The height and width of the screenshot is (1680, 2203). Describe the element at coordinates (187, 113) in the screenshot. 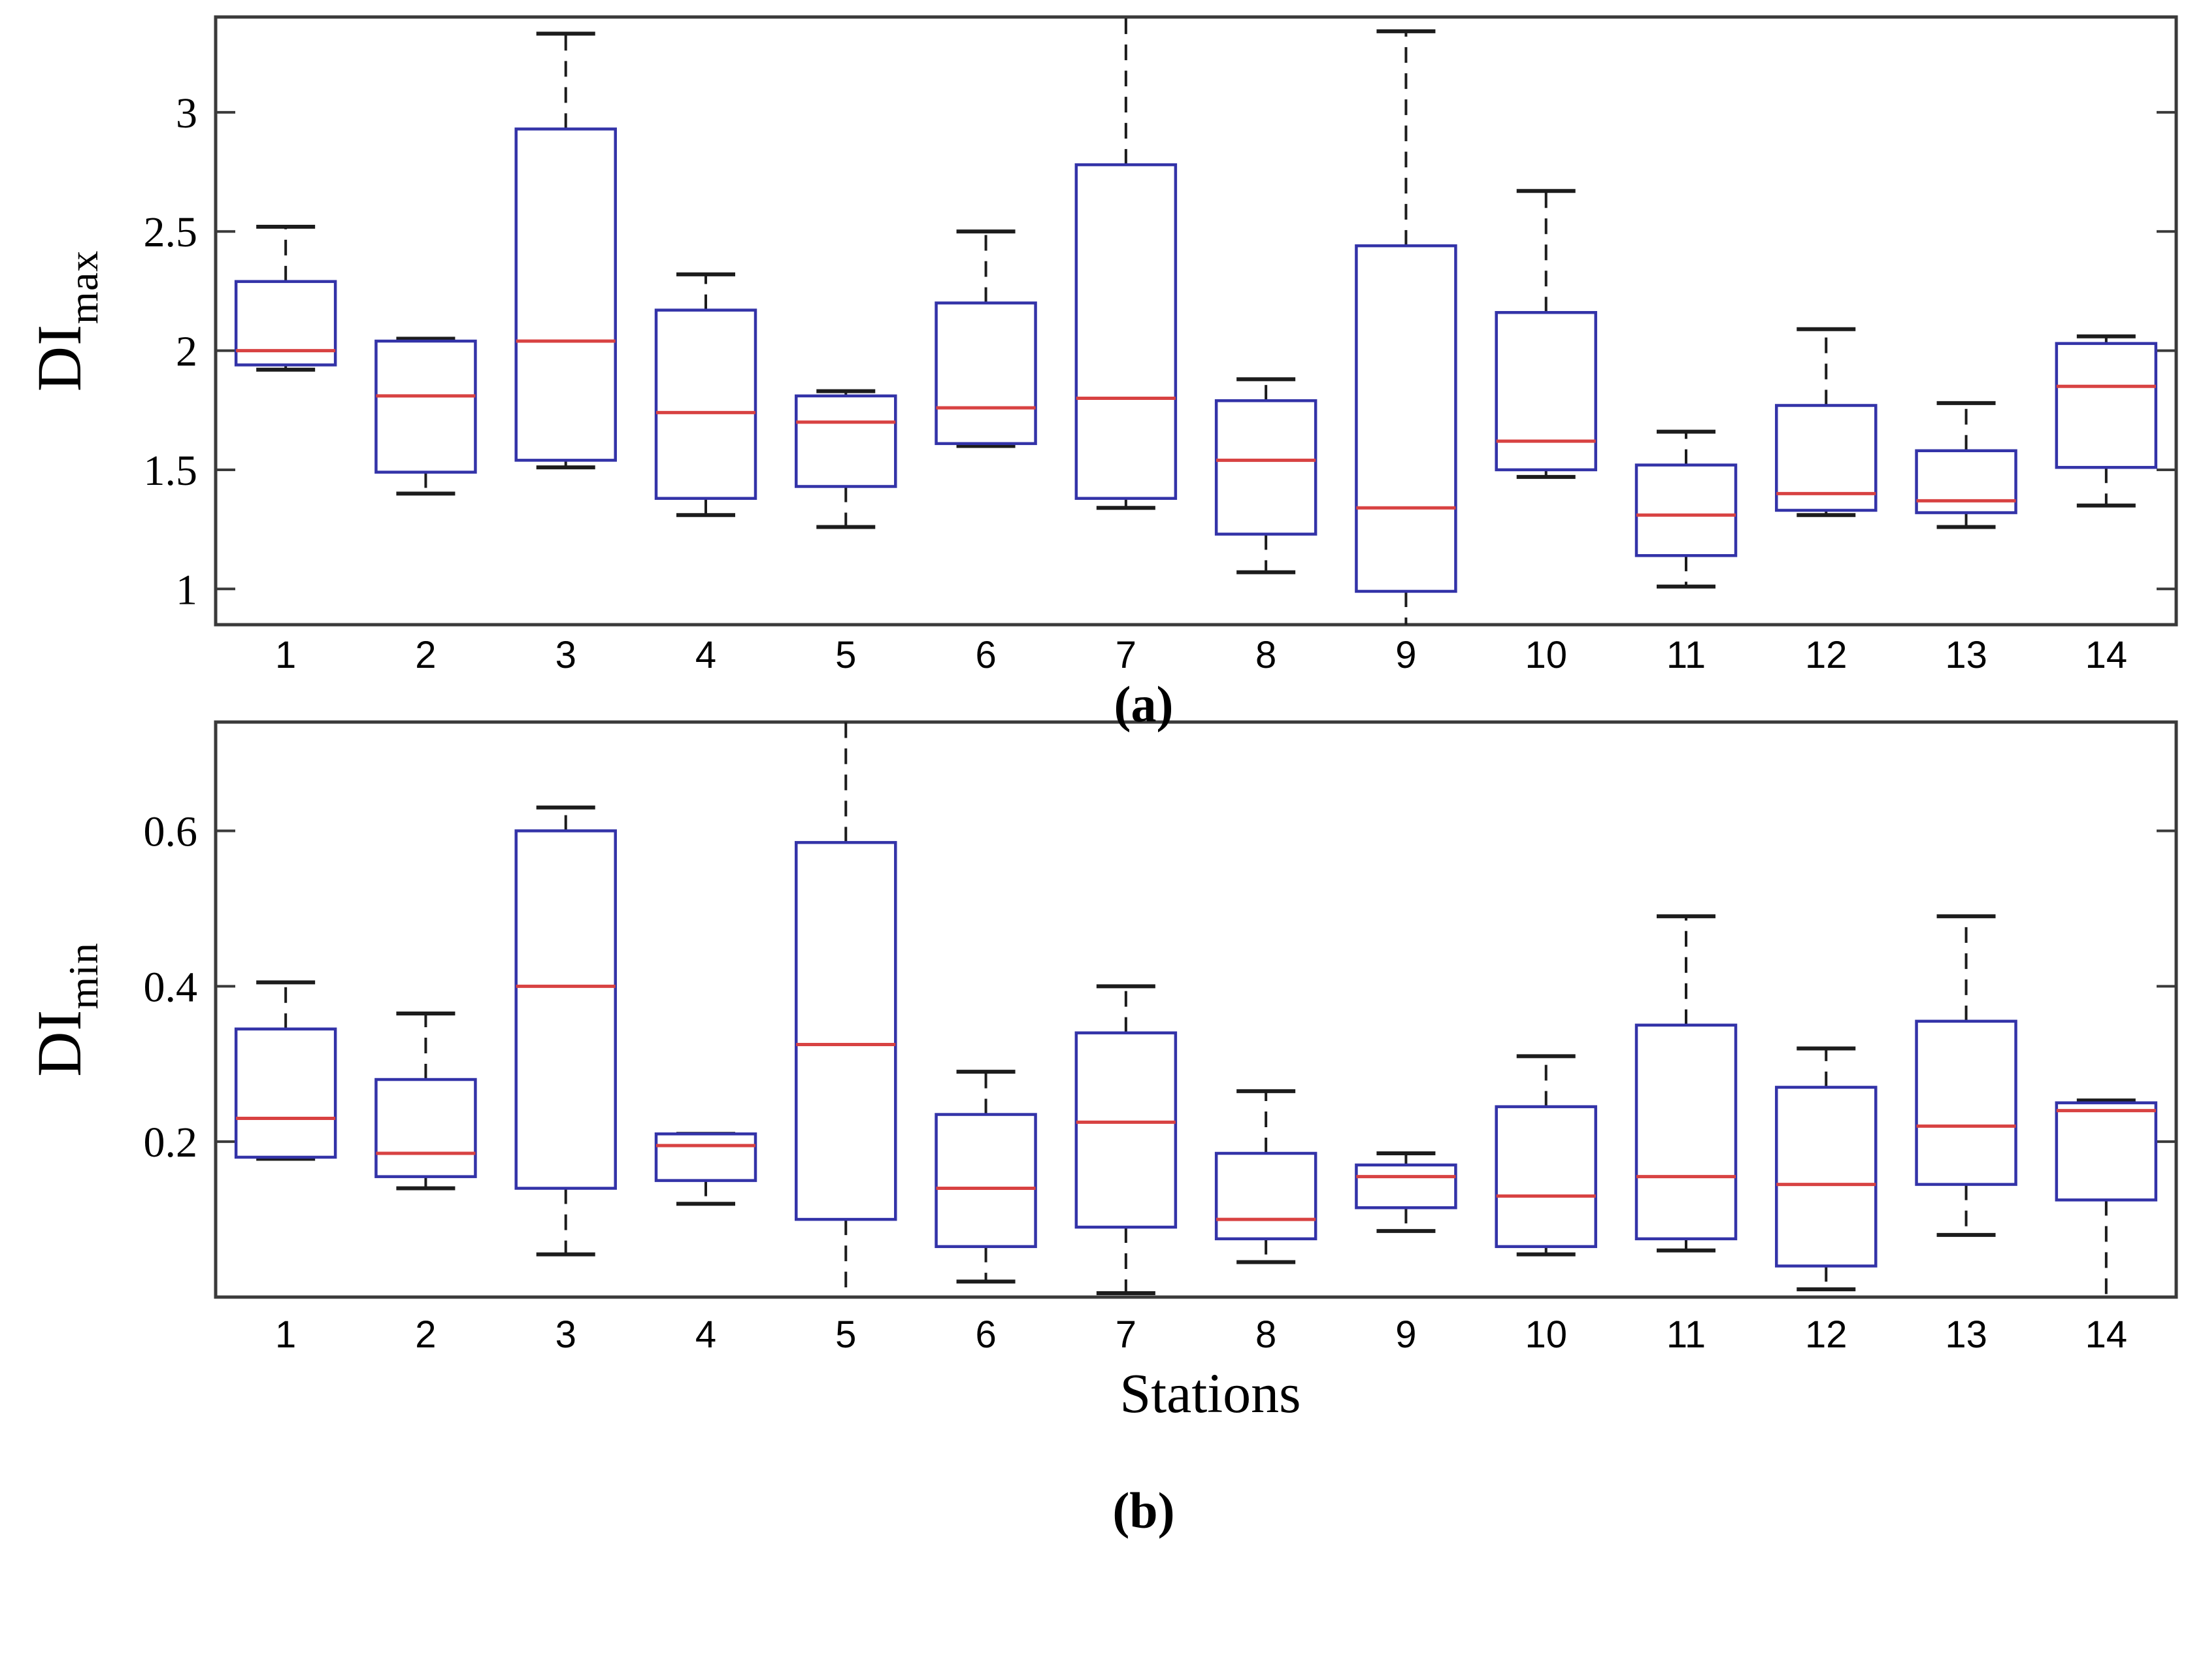

I see `y-tick-label: 3` at that location.